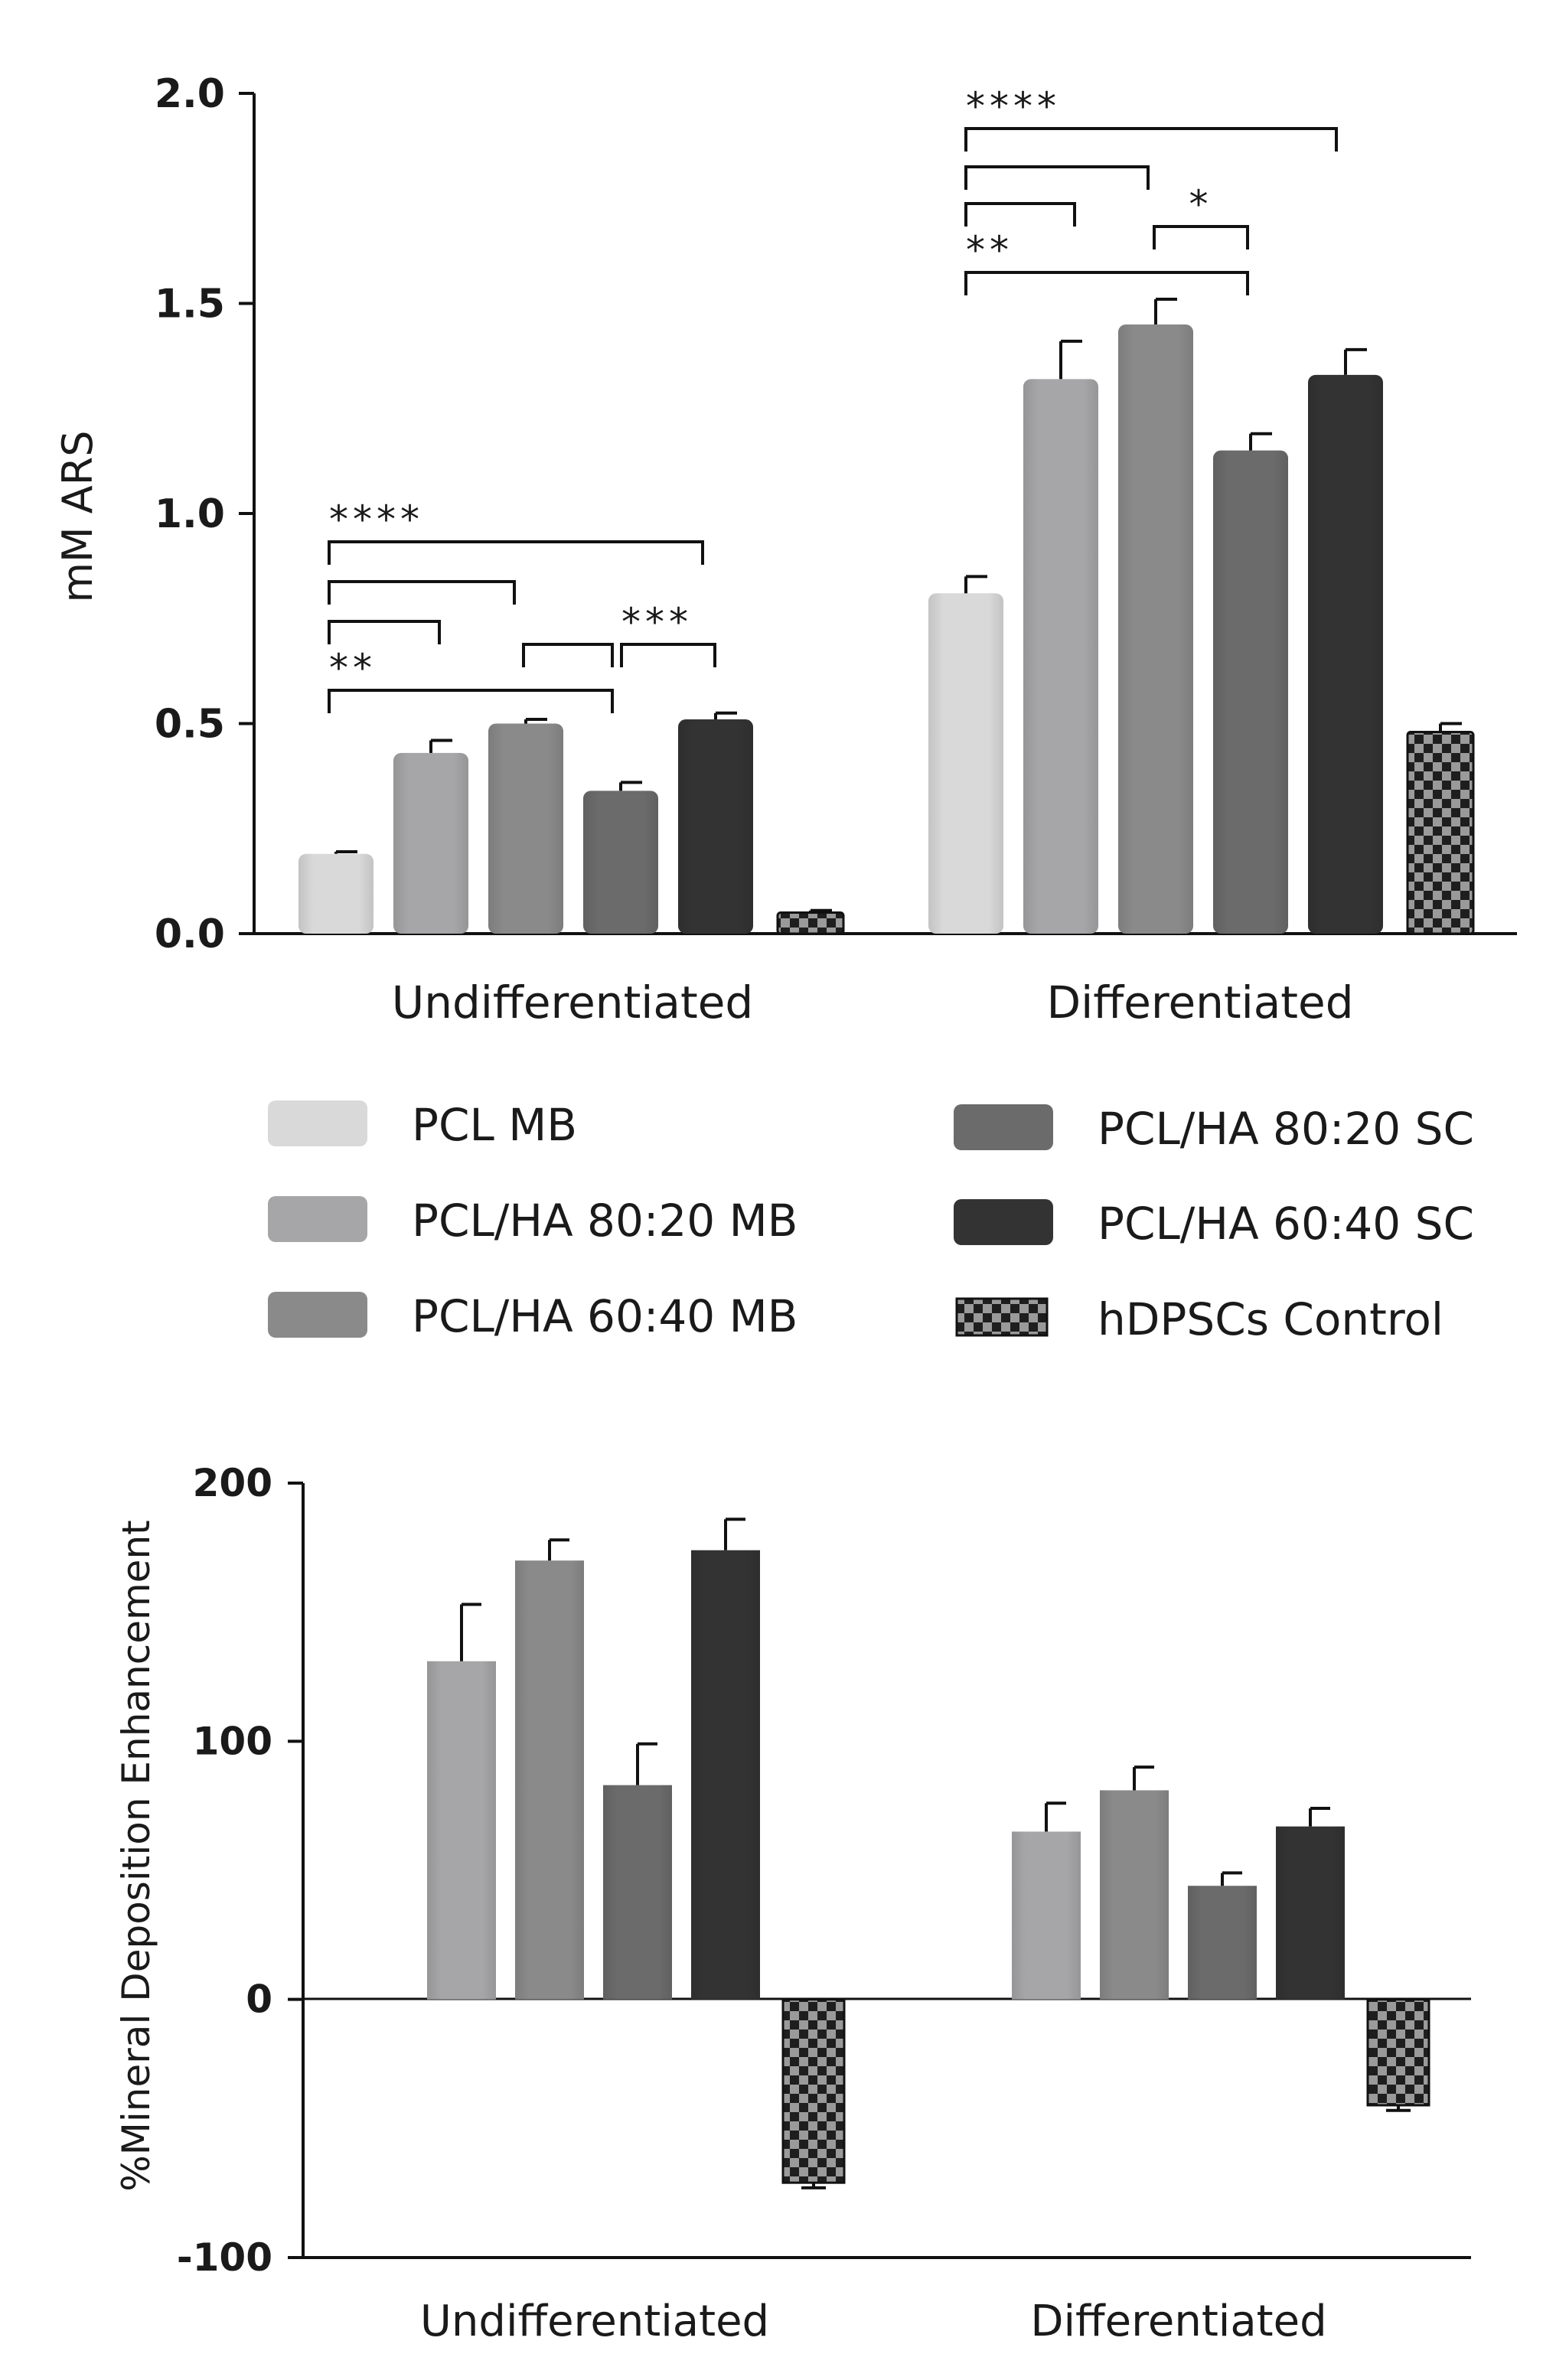  What do you see at coordinates (224, 2257) in the screenshot?
I see `enh-y-tick-label: -100` at bounding box center [224, 2257].